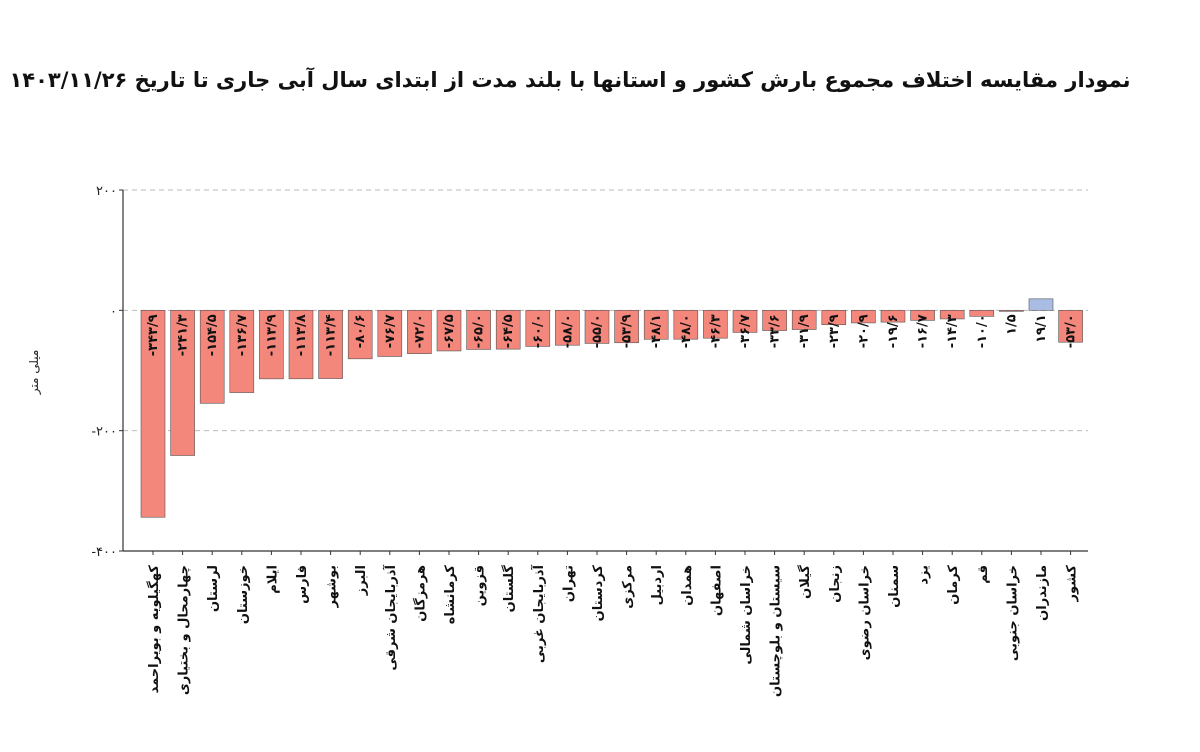 This screenshot has height=752, width=1200. Describe the element at coordinates (184, 630) in the screenshot. I see `category-label: چهارمحال و بختیاری` at that location.